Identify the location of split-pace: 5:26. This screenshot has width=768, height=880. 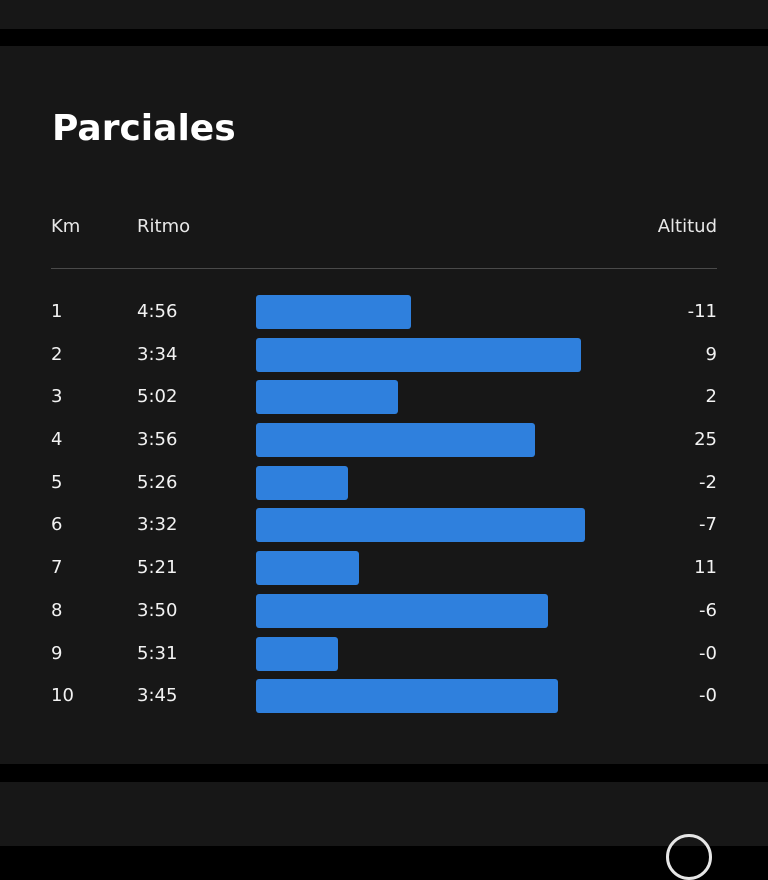
(157, 482).